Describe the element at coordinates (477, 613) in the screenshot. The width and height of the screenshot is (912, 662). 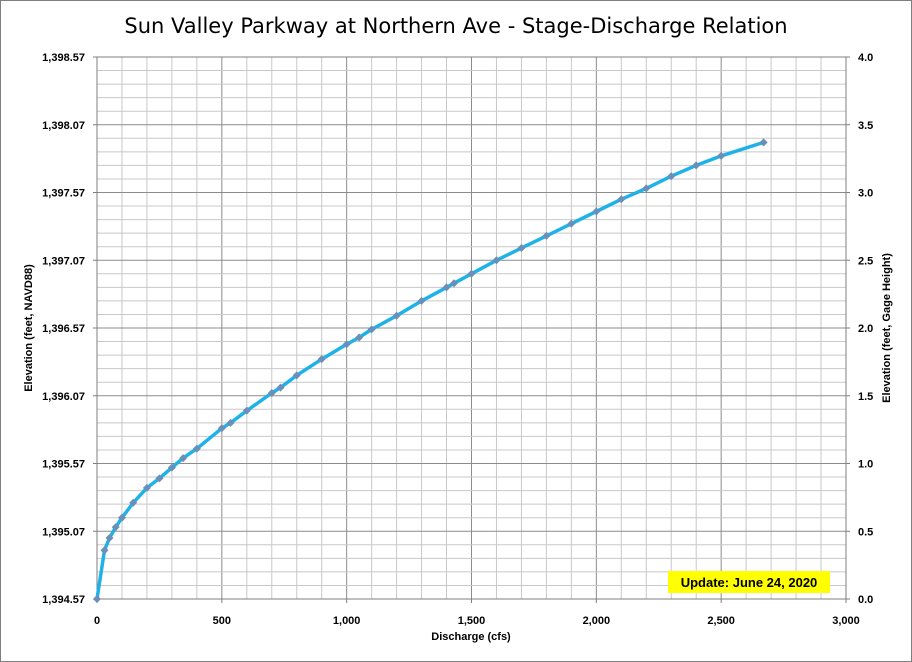
I see `x-axis: 0 500 1,000 1,500 2,000 2,500 3,000` at that location.